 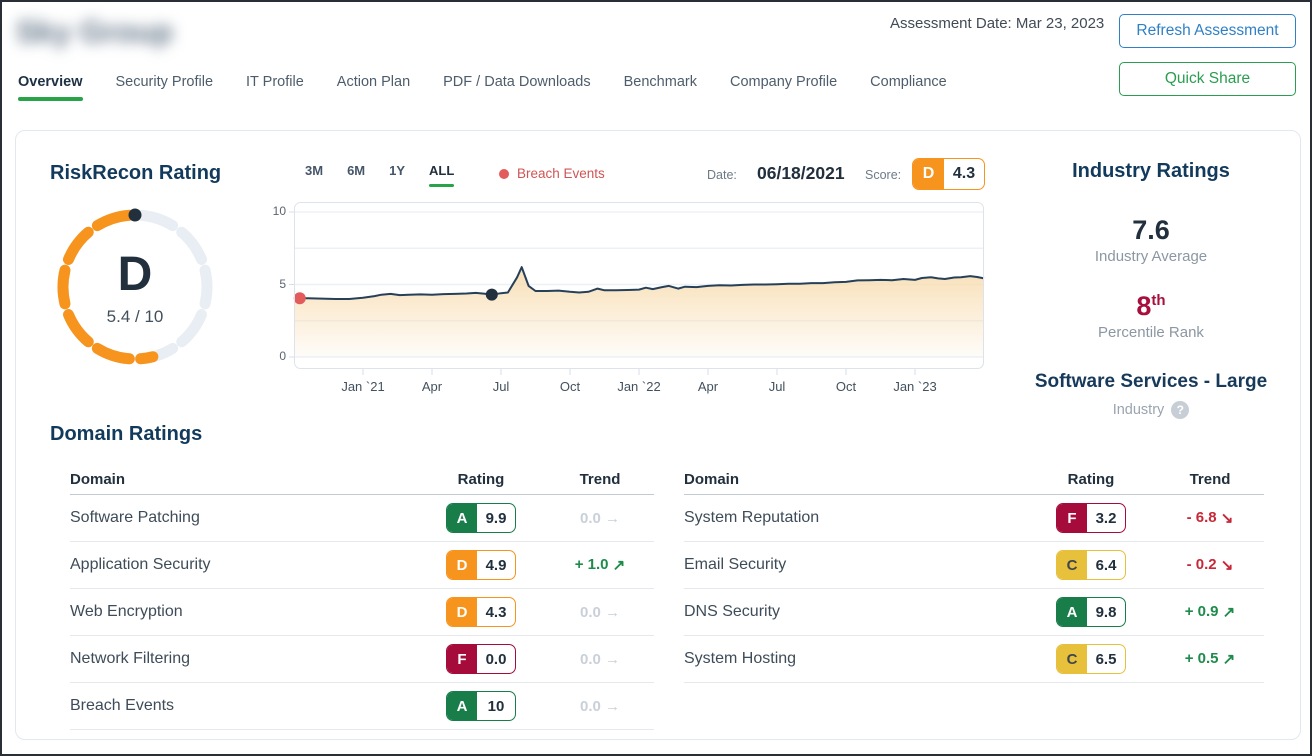 I want to click on quick-share-button: Quick Share, so click(x=1207, y=79).